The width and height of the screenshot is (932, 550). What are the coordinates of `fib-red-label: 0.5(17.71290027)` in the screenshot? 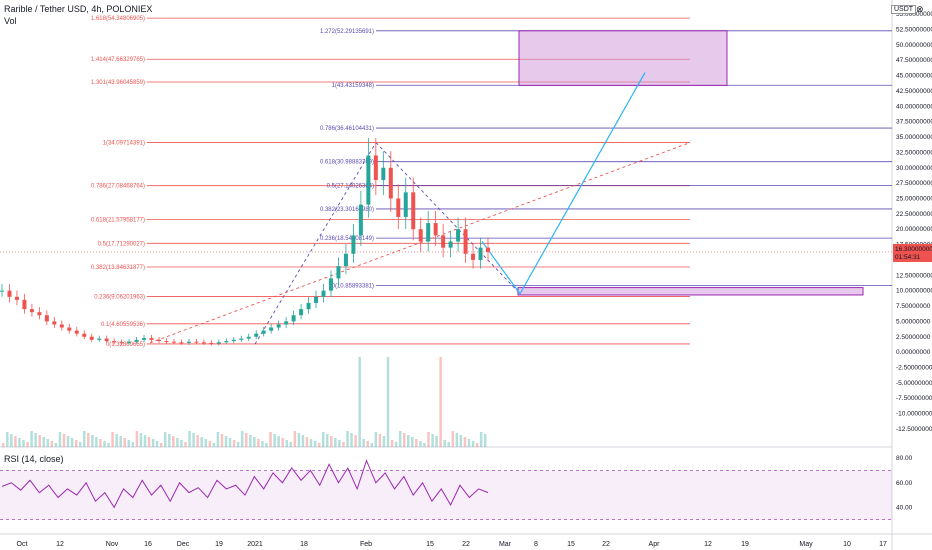 It's located at (121, 244).